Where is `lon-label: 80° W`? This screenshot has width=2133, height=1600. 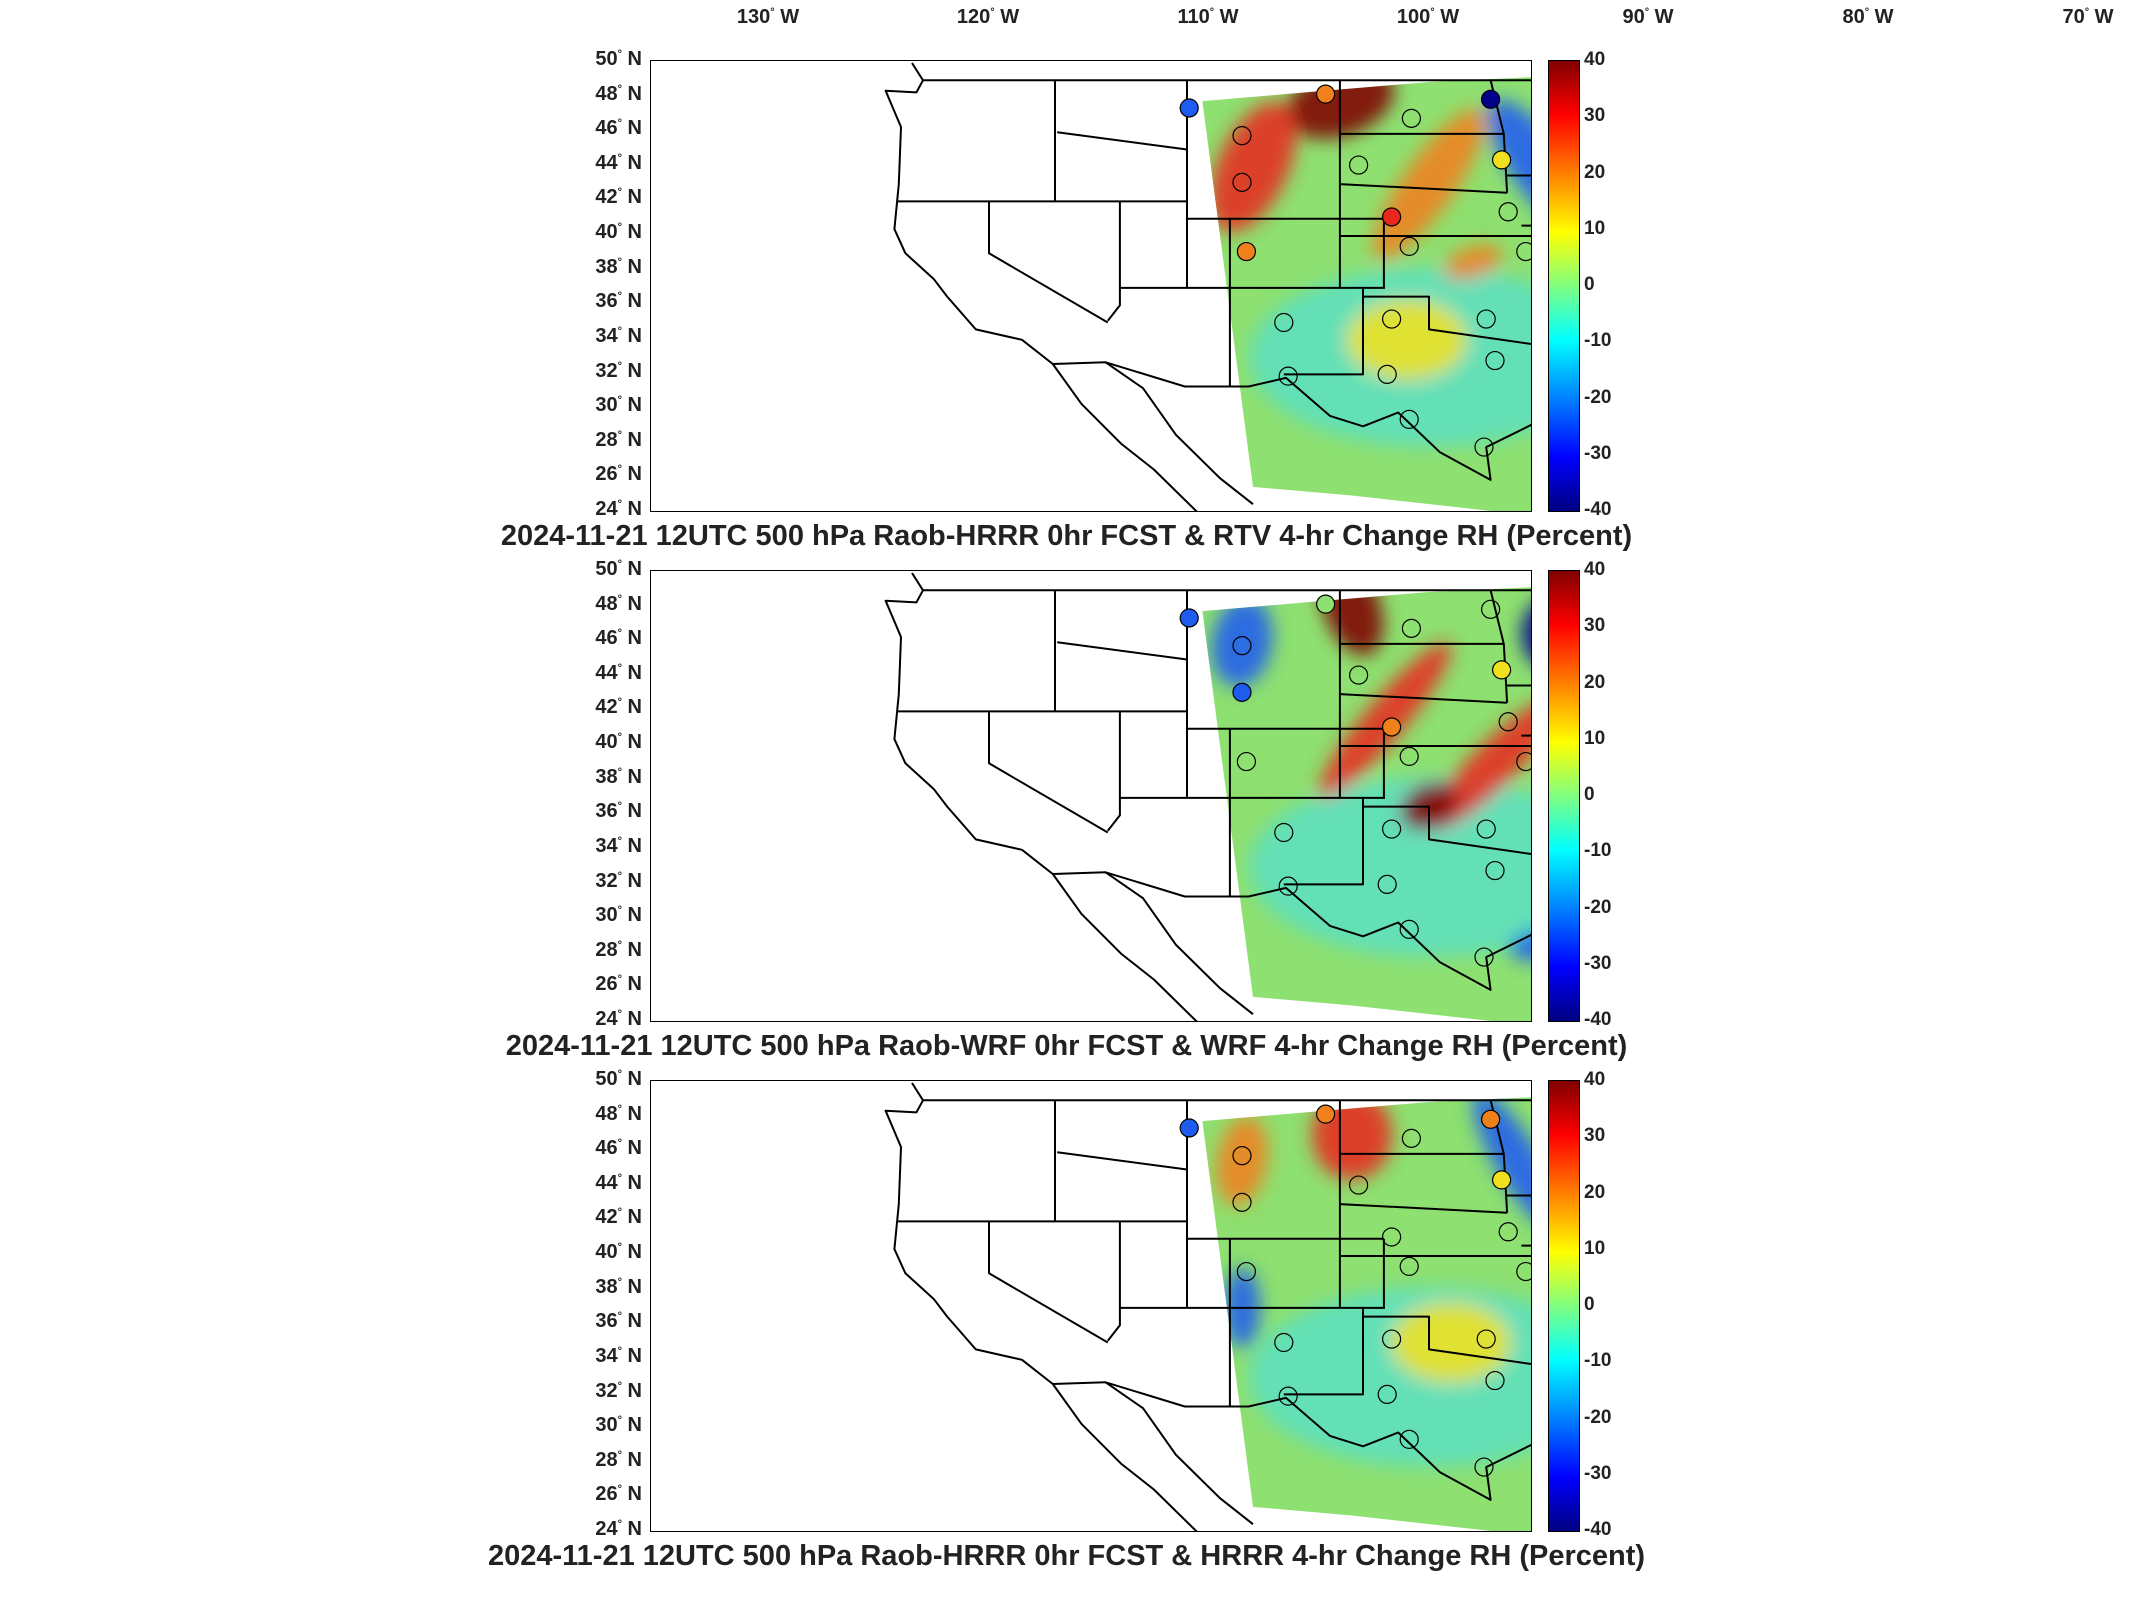 lon-label: 80° W is located at coordinates (1868, 17).